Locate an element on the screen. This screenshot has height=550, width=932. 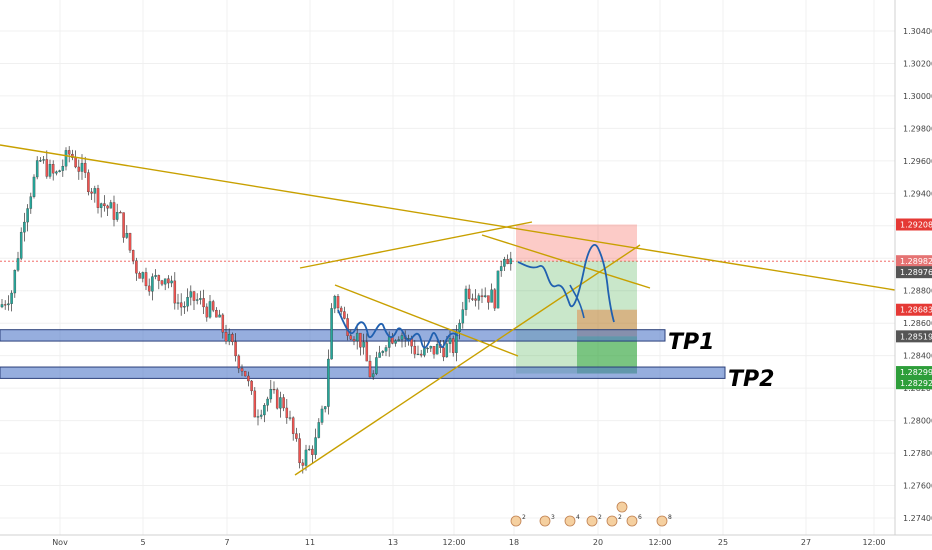
event-count: 2 is located at coordinates (620, 517).